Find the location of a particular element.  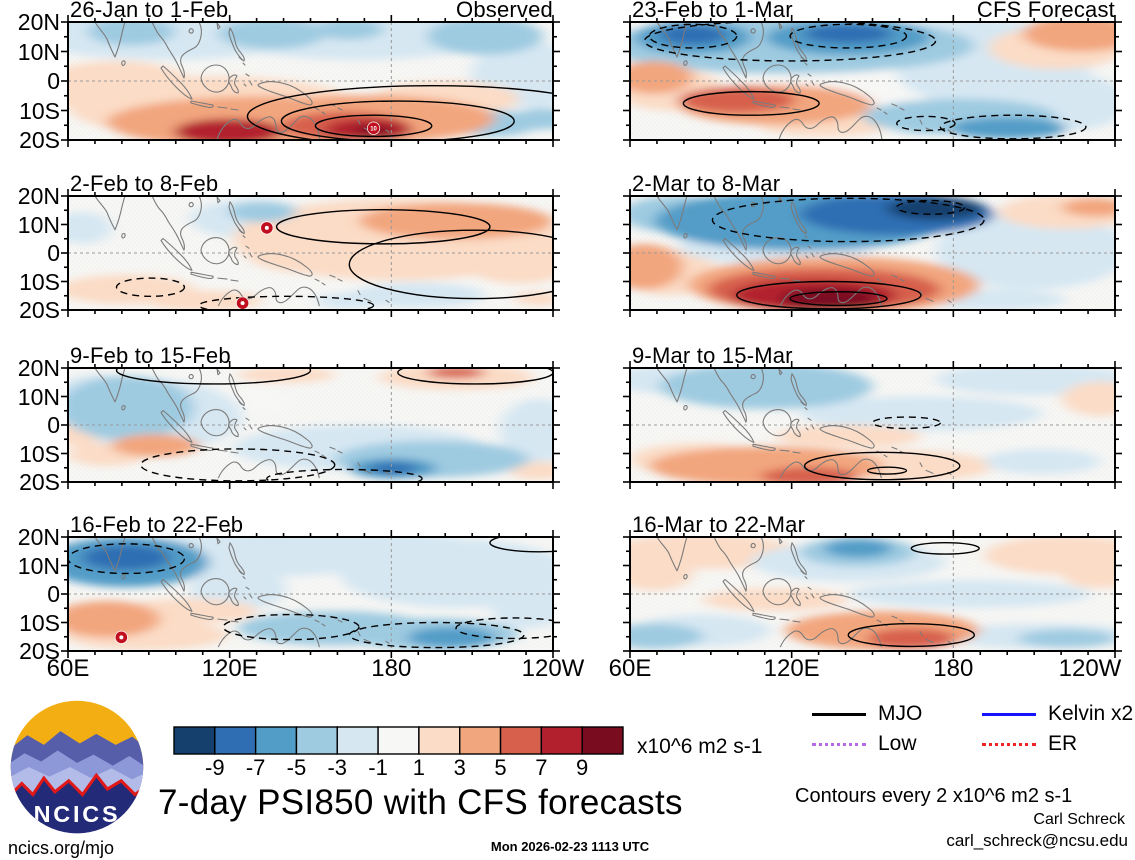

cyclone-icon: 10 is located at coordinates (373, 128).